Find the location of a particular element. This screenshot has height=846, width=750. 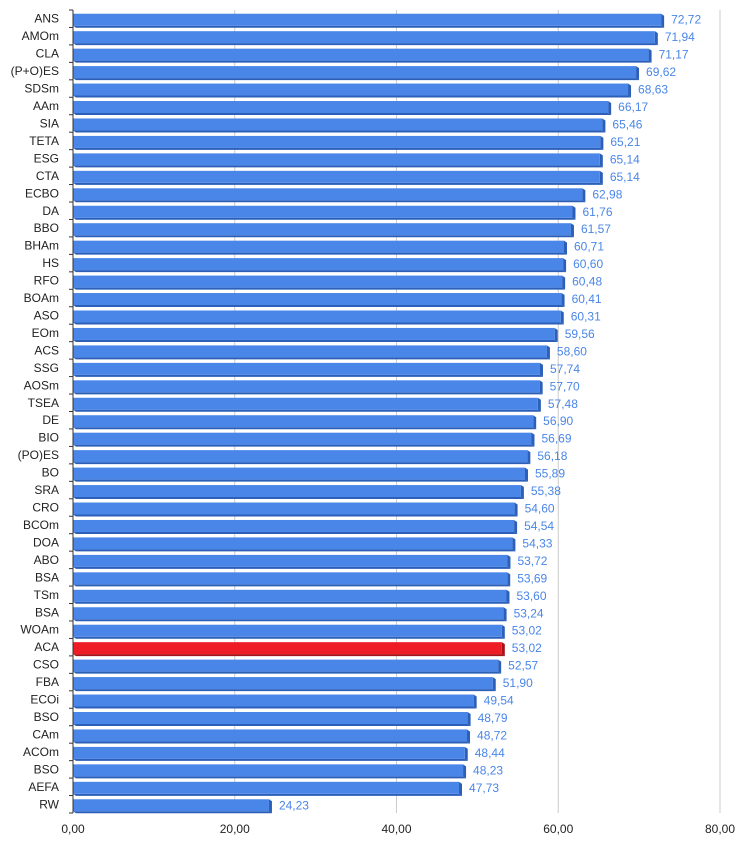

value-label: 66,17 is located at coordinates (633, 107).